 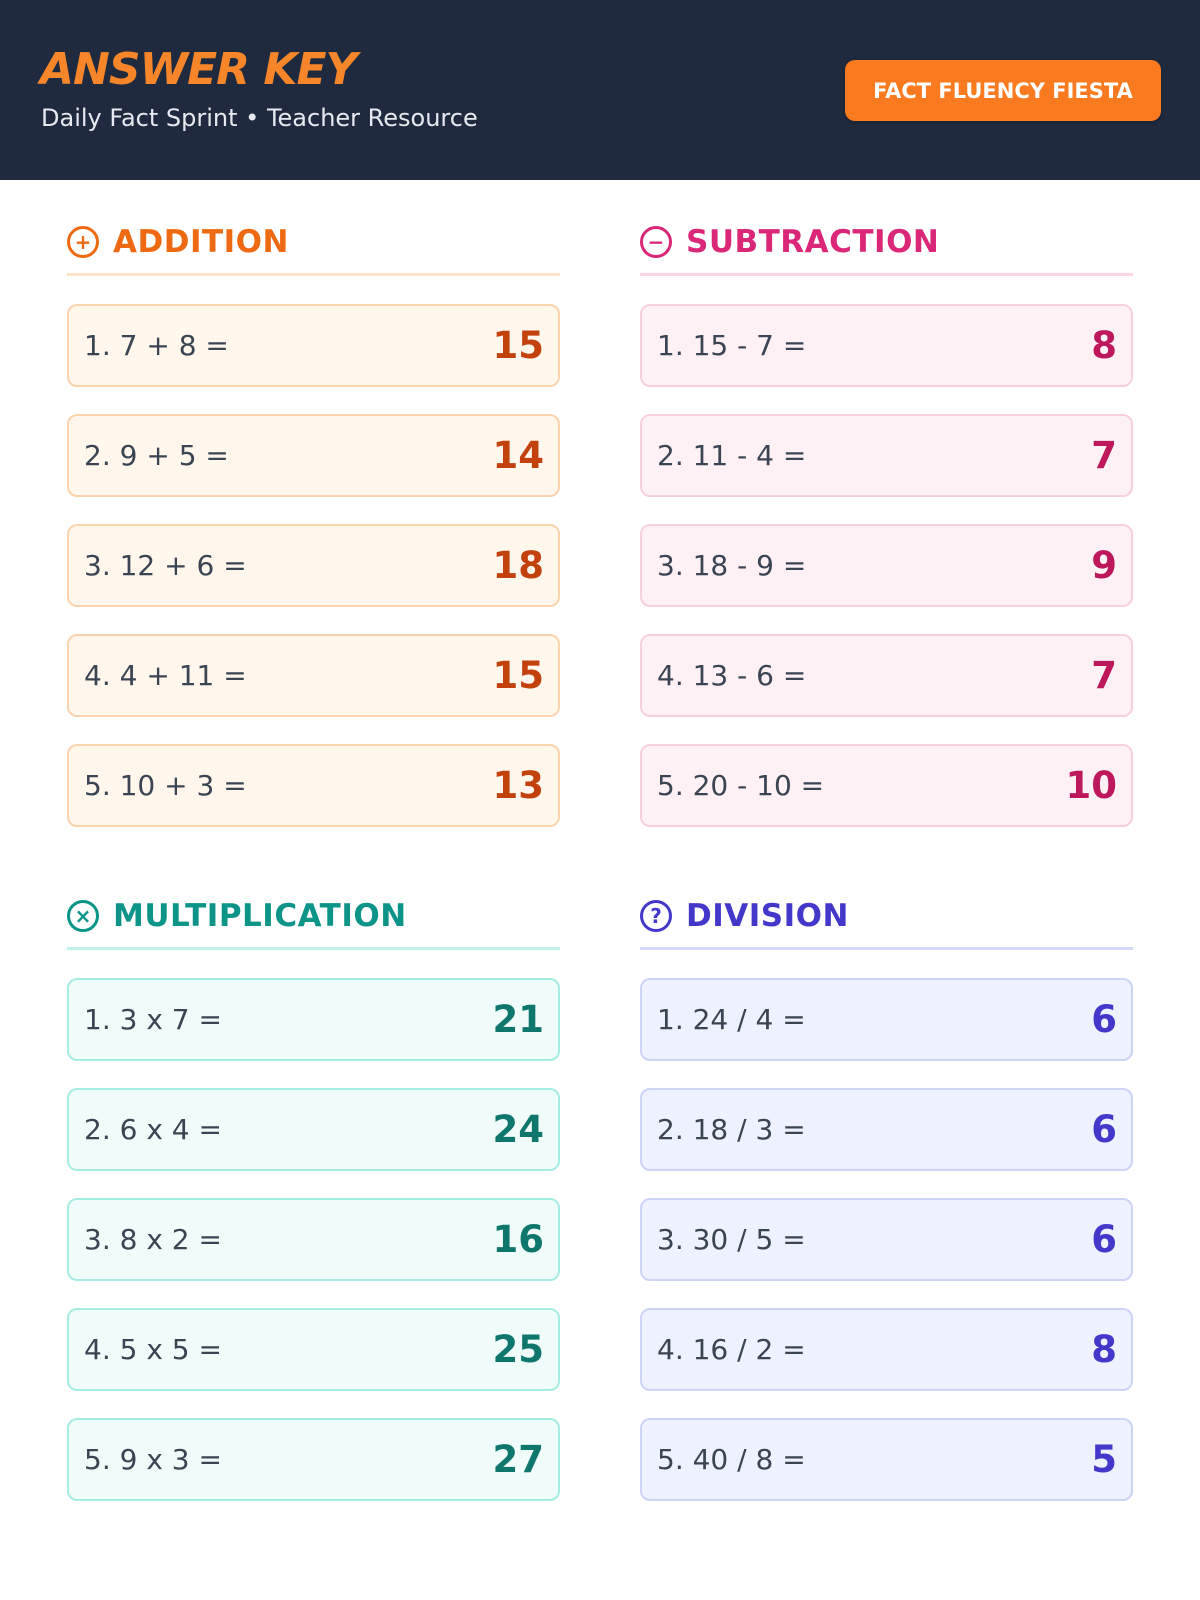 What do you see at coordinates (732, 675) in the screenshot?
I see `problem-text: 4. 13 - 6 =` at bounding box center [732, 675].